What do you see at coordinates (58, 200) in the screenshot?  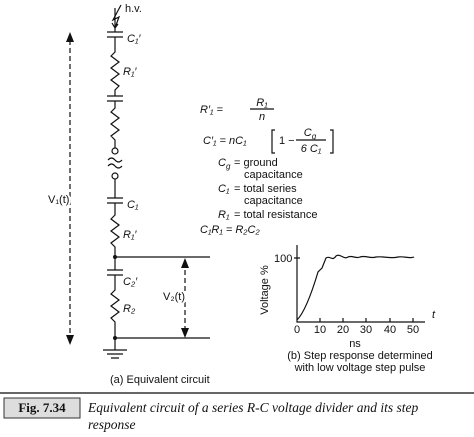 I see `v1-label: V₁(t)` at bounding box center [58, 200].